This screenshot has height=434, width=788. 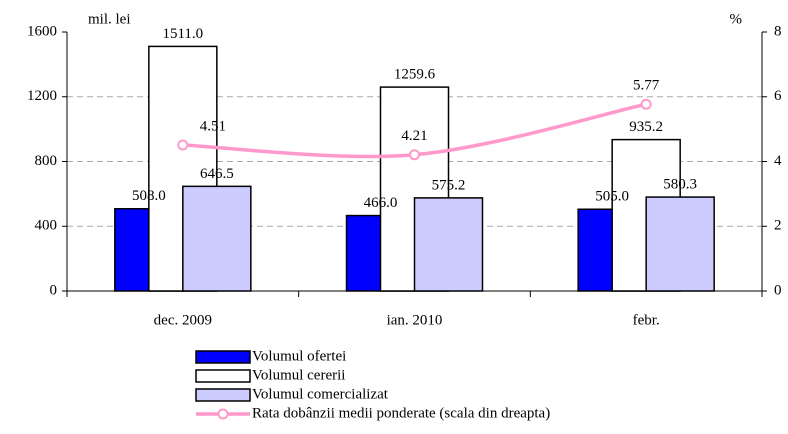 What do you see at coordinates (381, 203) in the screenshot?
I see `data-label: 466.0` at bounding box center [381, 203].